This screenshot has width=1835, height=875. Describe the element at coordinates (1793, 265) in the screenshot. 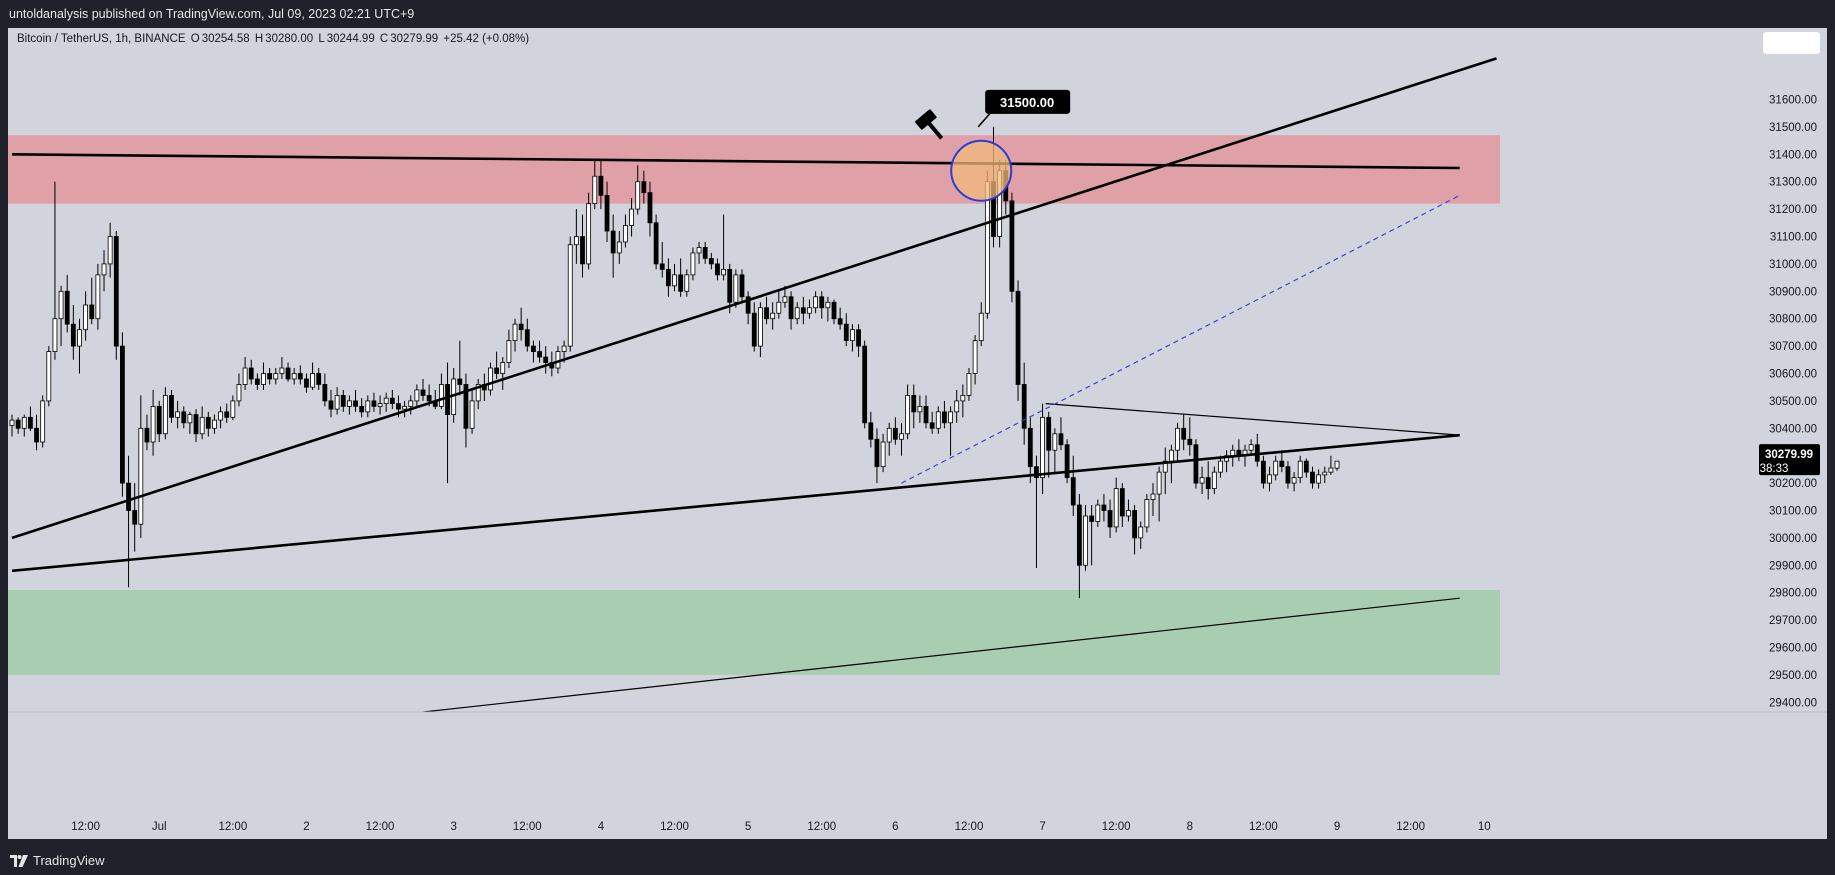

I see `y-tick-label: 31000.00` at that location.